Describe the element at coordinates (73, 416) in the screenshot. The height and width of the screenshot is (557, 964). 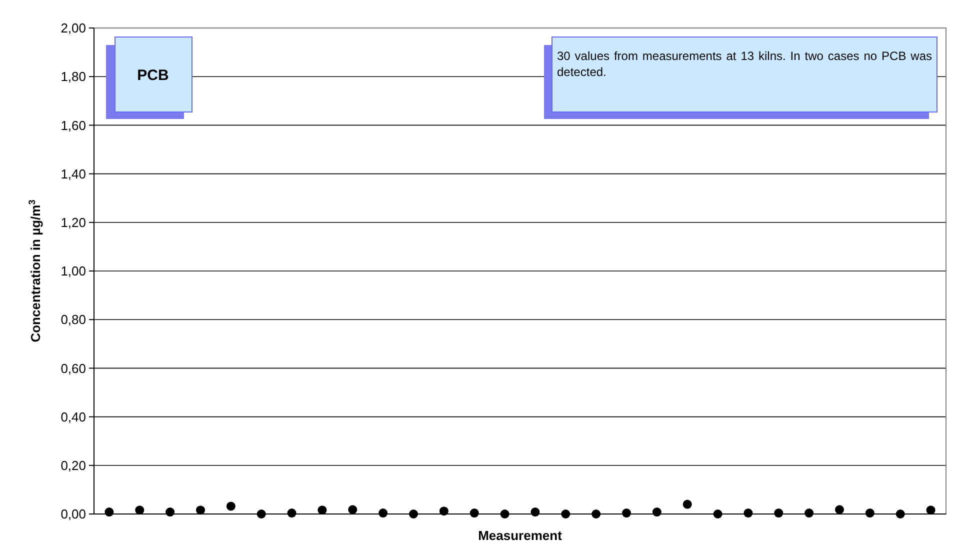
I see `y-tick-label: 0,40` at that location.